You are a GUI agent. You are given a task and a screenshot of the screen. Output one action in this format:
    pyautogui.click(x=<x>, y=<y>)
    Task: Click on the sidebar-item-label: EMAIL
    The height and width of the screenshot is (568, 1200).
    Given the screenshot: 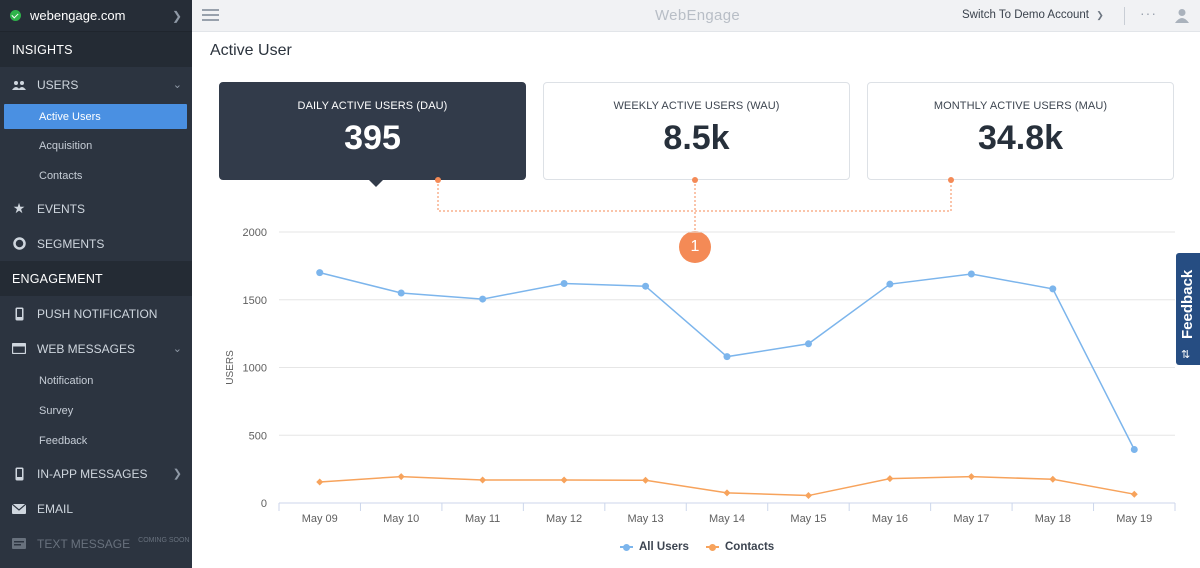 What is the action you would take?
    pyautogui.click(x=55, y=508)
    